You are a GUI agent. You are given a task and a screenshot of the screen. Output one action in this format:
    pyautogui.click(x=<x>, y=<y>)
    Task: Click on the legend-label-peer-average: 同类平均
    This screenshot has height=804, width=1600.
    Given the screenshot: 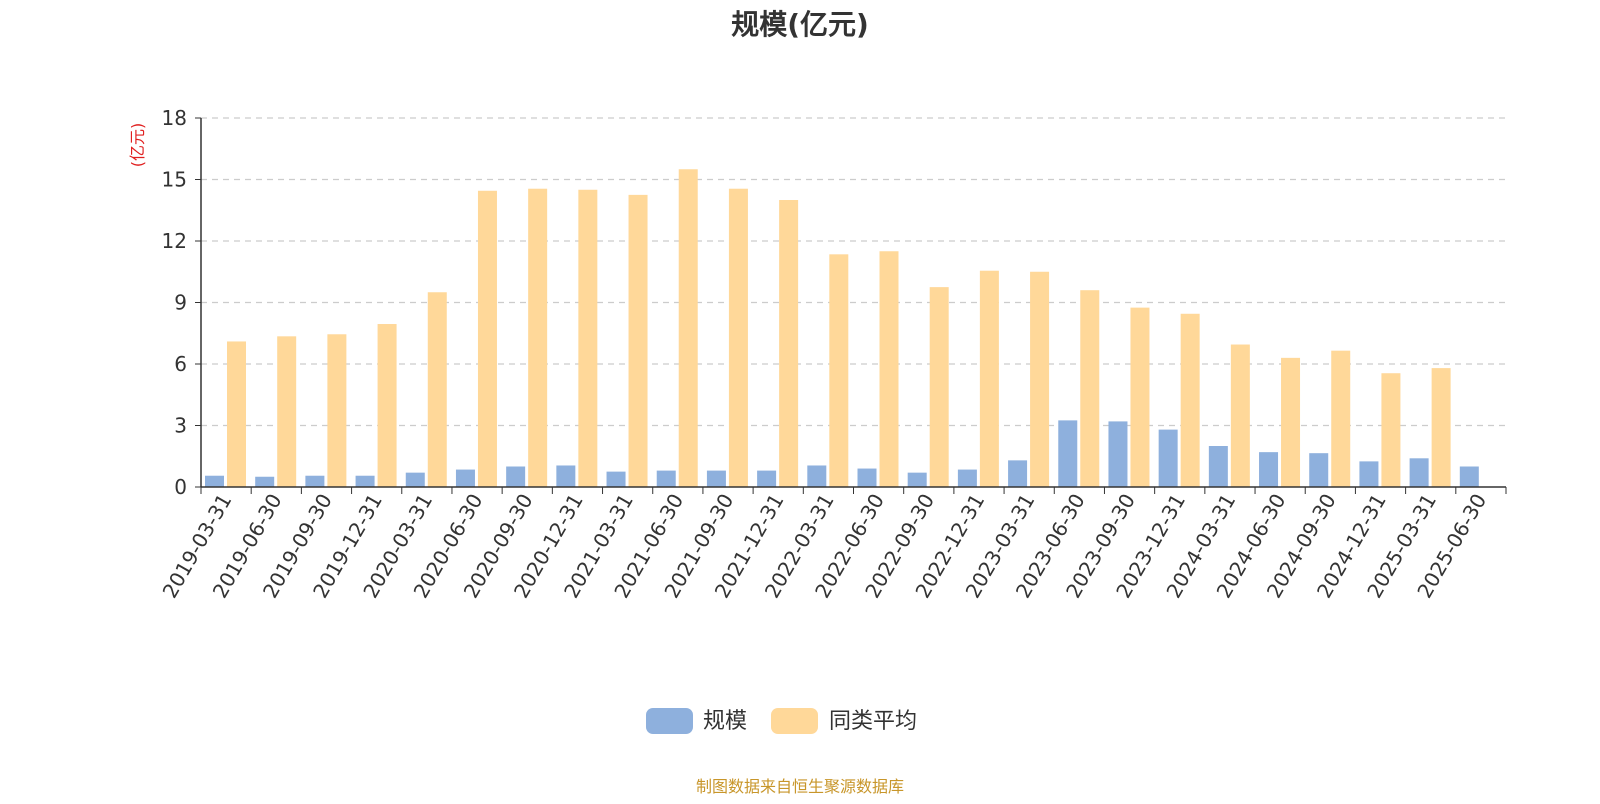 What is the action you would take?
    pyautogui.click(x=873, y=721)
    